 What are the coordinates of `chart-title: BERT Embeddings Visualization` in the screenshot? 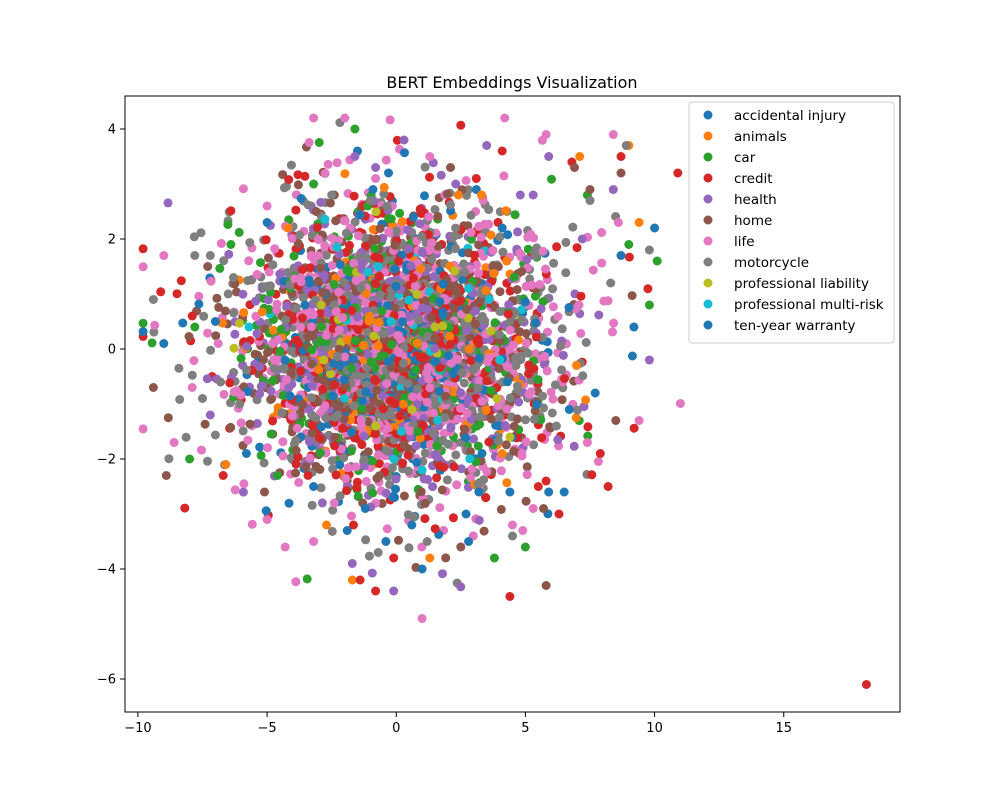 It's located at (511, 82).